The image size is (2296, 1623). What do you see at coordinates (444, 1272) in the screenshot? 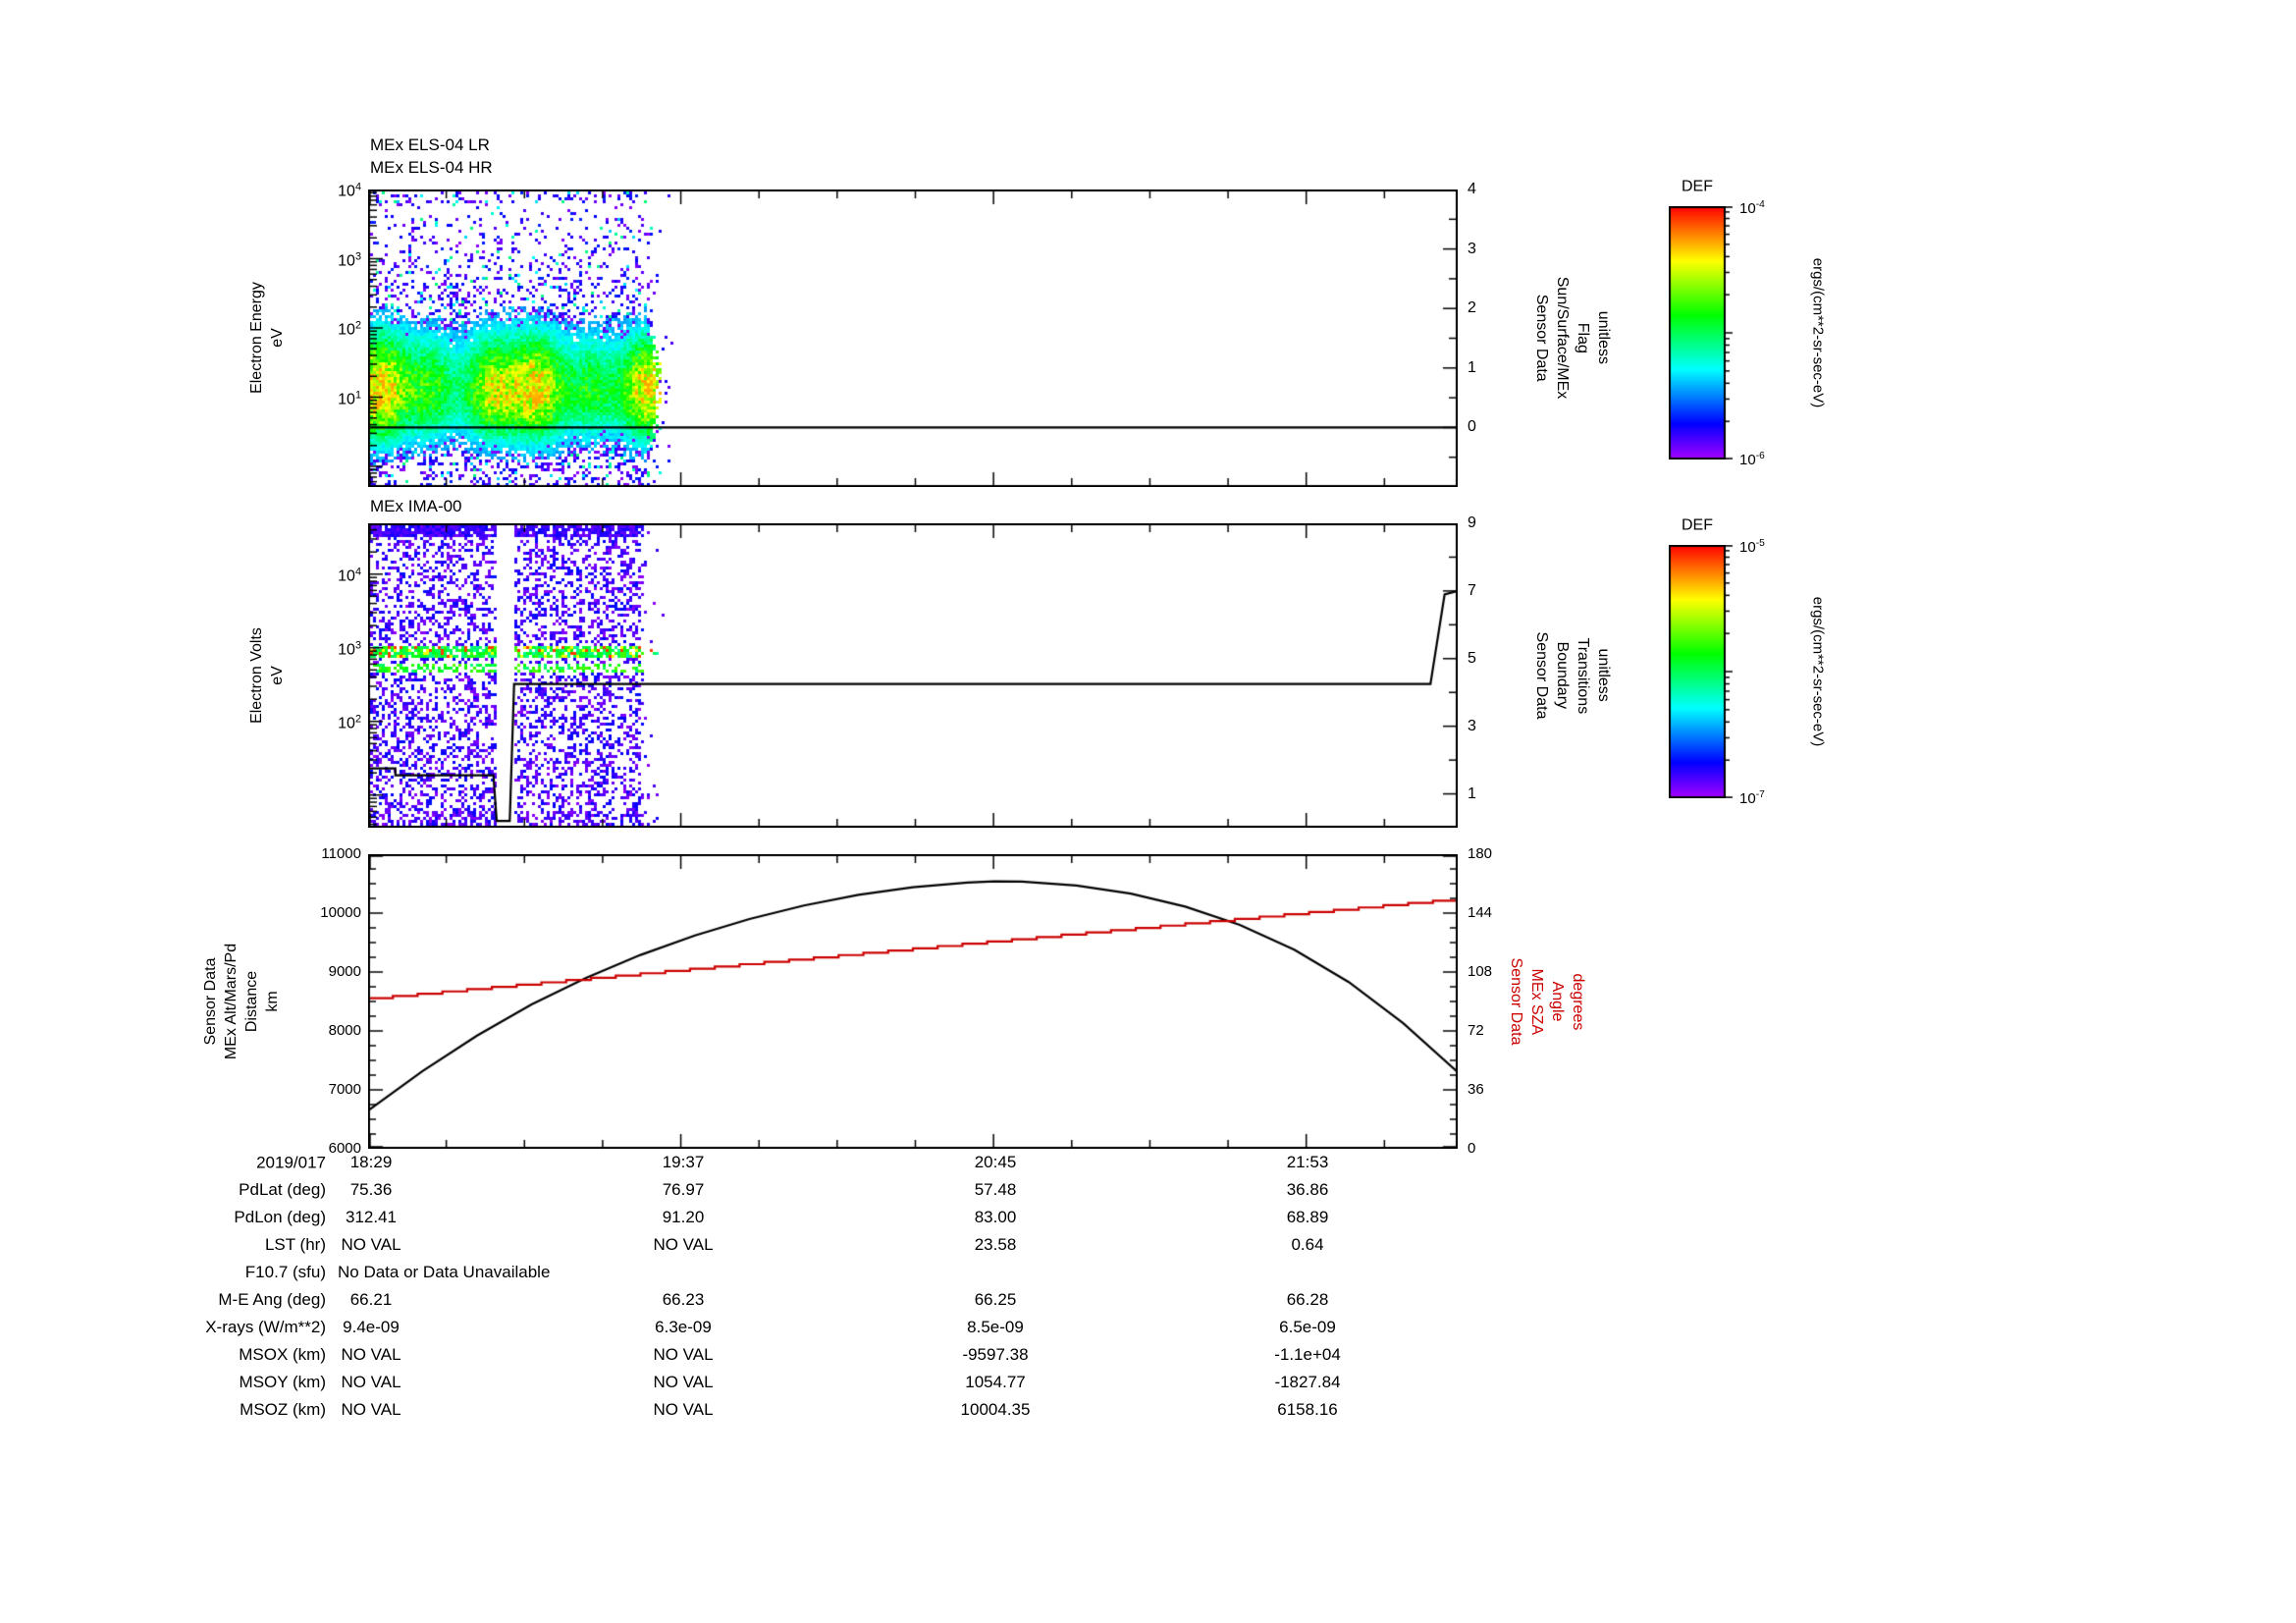
I see `table-span-value: No Data or Data Unavailable` at bounding box center [444, 1272].